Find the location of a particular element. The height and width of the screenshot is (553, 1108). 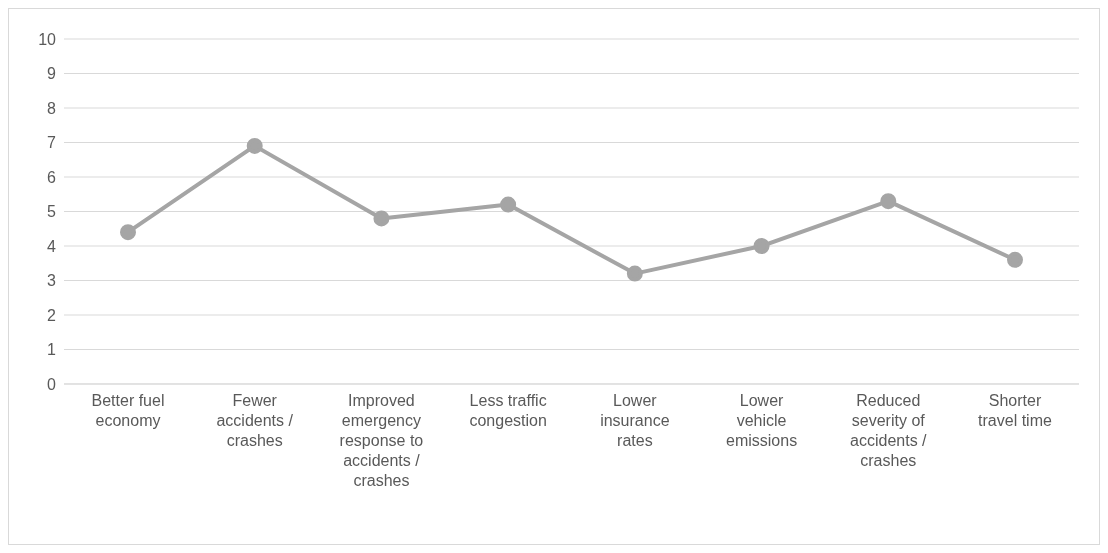

y-tick-label: 9 is located at coordinates (52, 74).